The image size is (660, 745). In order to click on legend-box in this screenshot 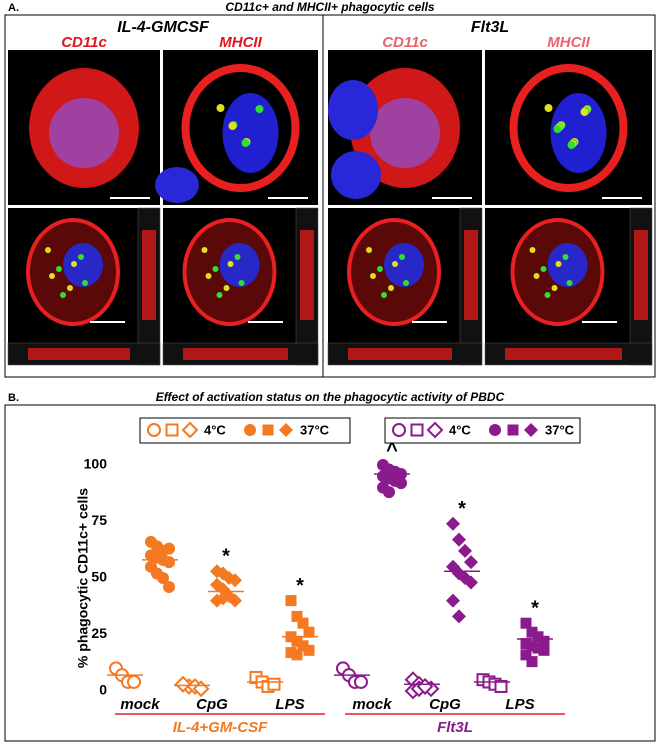, I will do `click(482, 430)`.